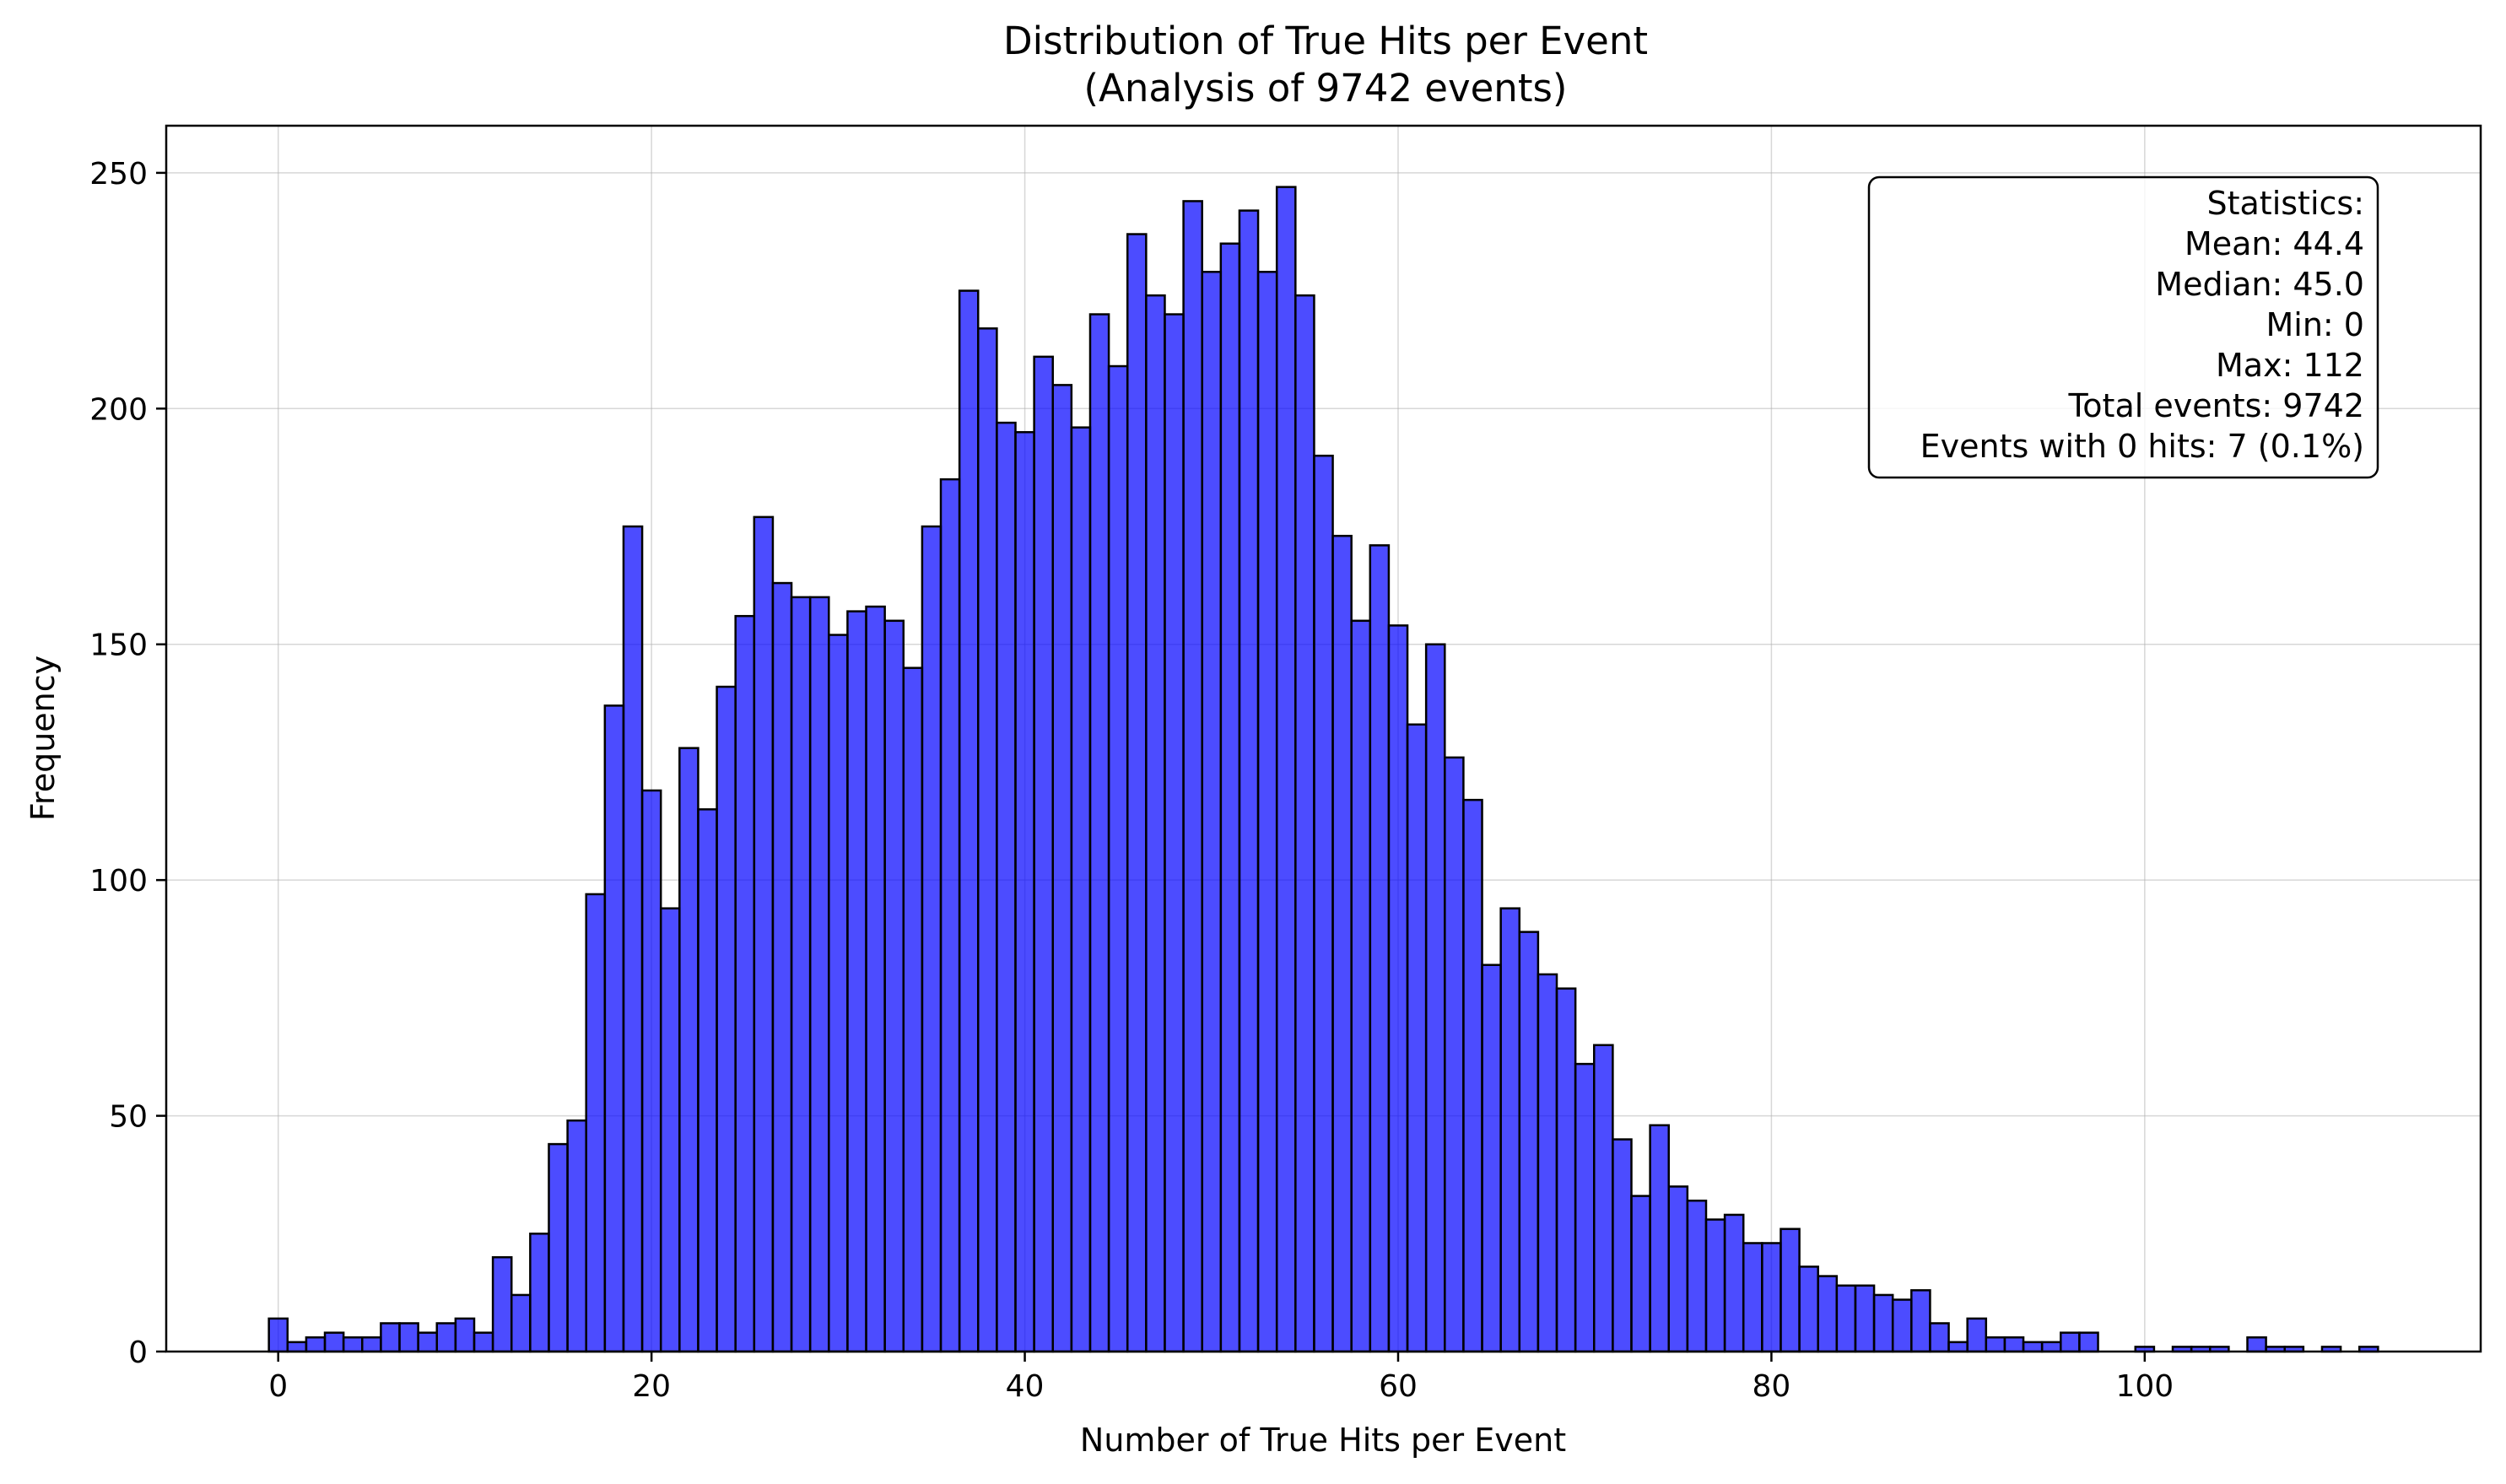 This screenshot has height=1484, width=2506. What do you see at coordinates (43, 738) in the screenshot?
I see `y-axis-label: Frequency` at bounding box center [43, 738].